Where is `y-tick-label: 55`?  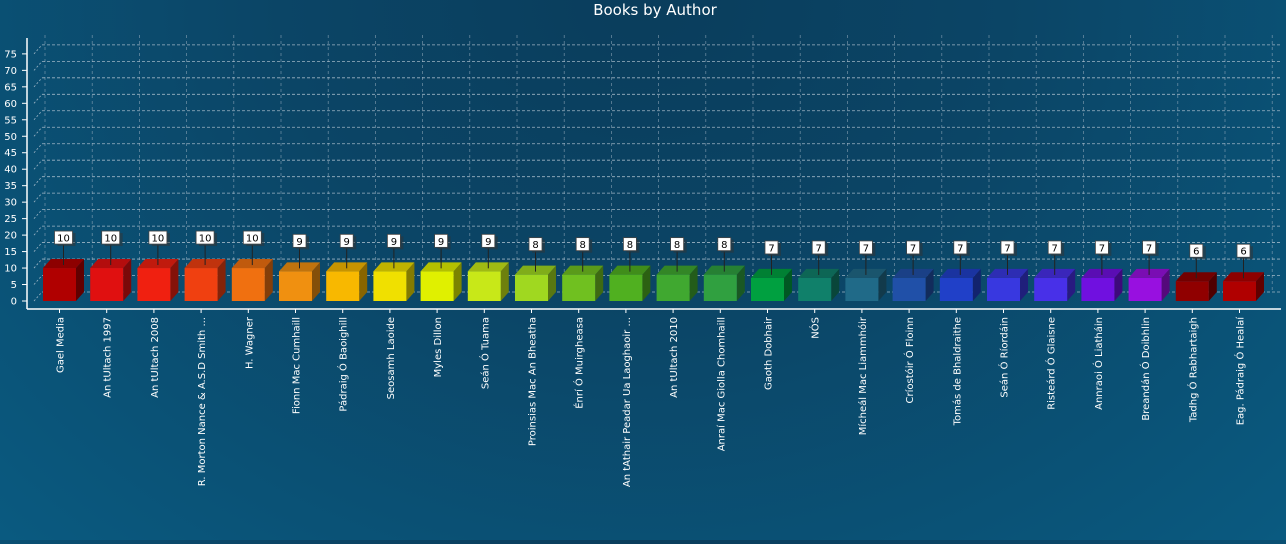
y-tick-label: 55 is located at coordinates (10, 120).